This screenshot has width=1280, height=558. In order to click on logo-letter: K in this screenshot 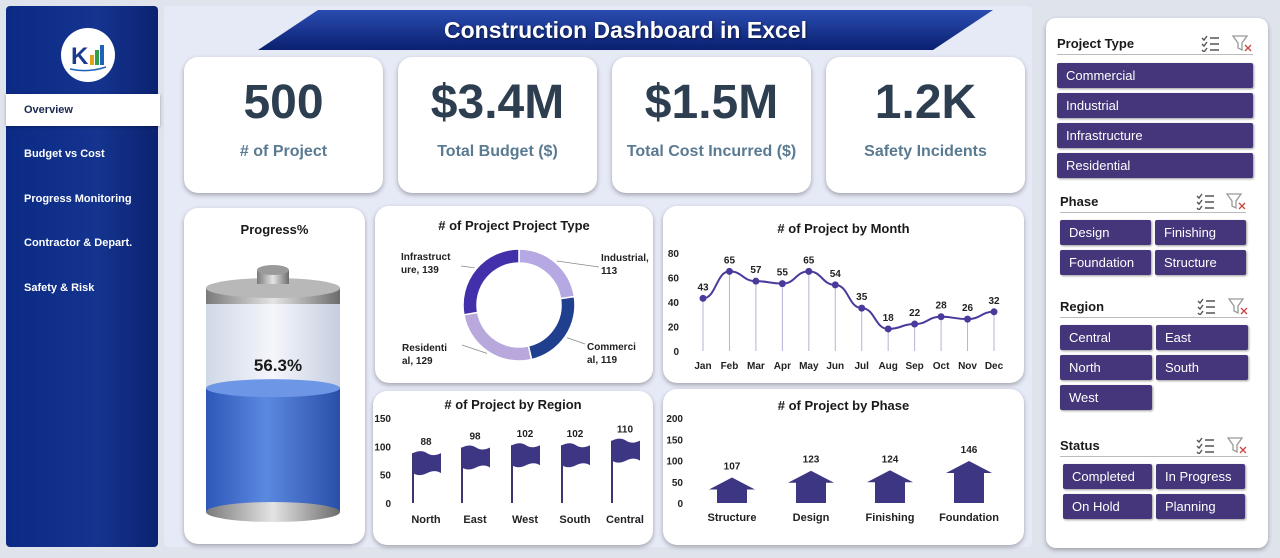, I will do `click(80, 56)`.